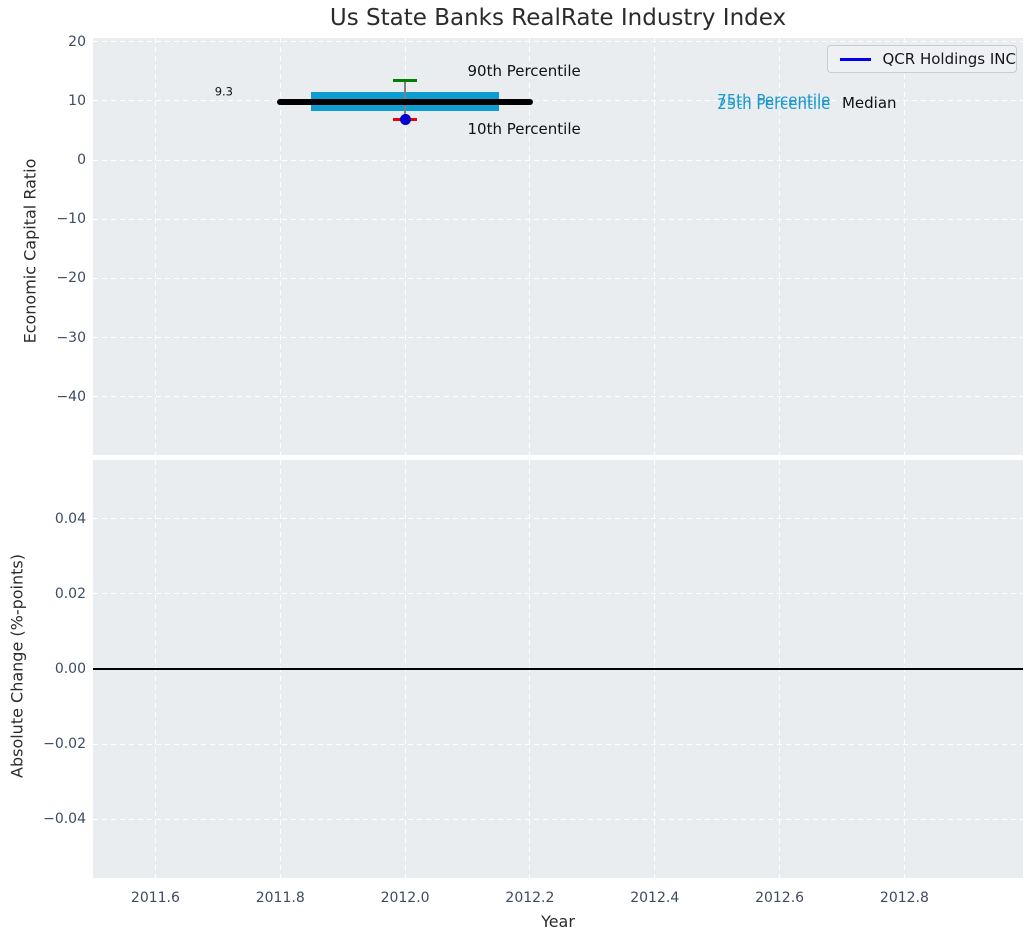  Describe the element at coordinates (71, 396) in the screenshot. I see `y-tick-label: −40` at that location.